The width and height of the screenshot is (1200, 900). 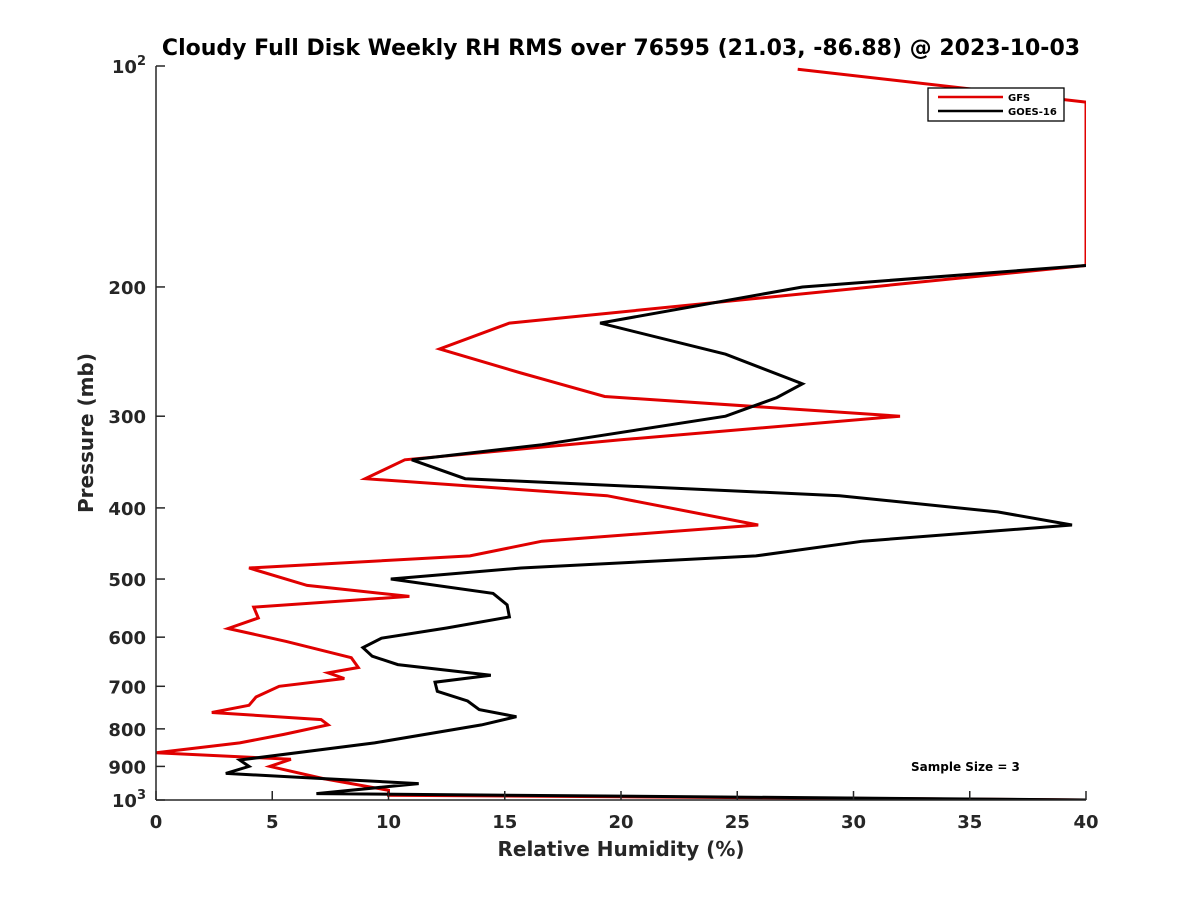 What do you see at coordinates (272, 822) in the screenshot?
I see `x-tick-label: 5` at bounding box center [272, 822].